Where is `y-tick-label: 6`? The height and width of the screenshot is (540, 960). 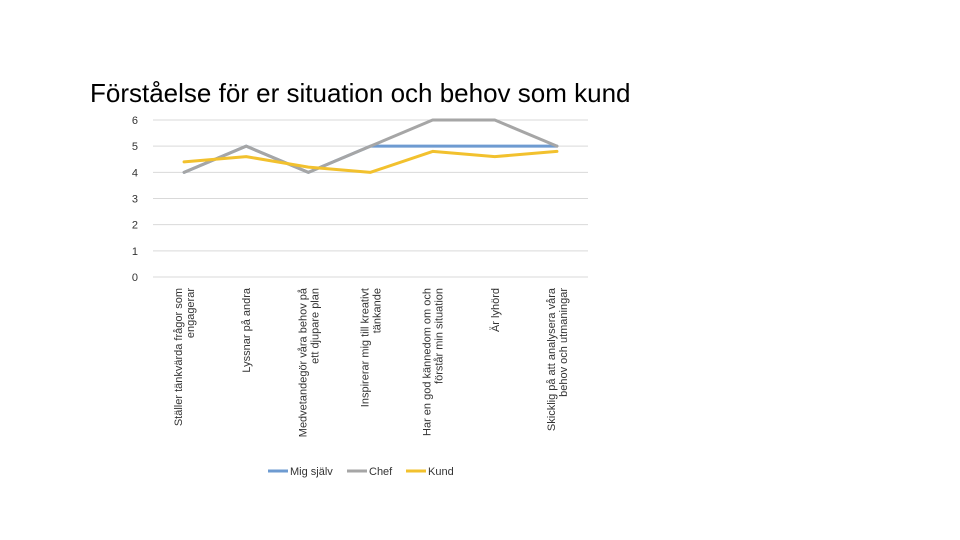 y-tick-label: 6 is located at coordinates (135, 121).